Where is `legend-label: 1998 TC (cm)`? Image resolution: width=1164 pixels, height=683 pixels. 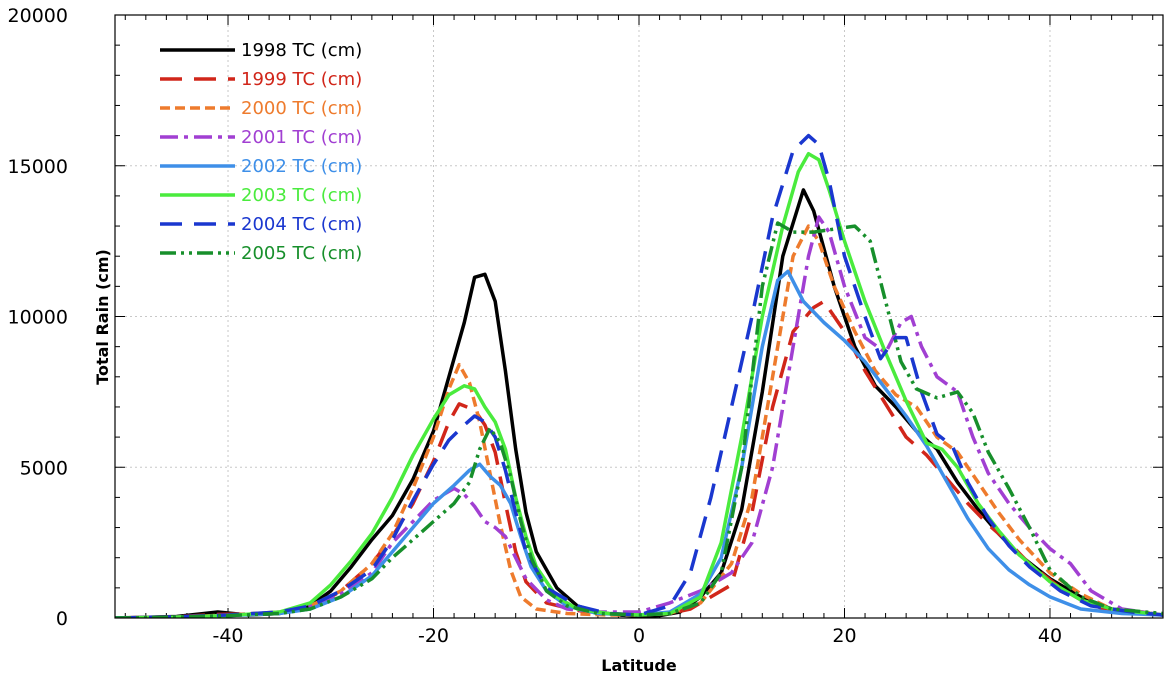
legend-label: 1998 TC (cm) is located at coordinates (301, 50).